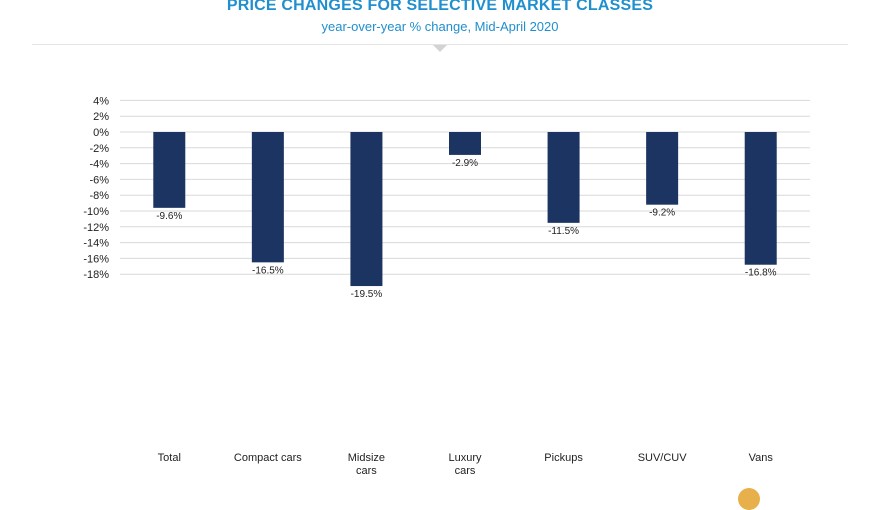 This screenshot has width=880, height=510. What do you see at coordinates (465, 163) in the screenshot?
I see `data-label: -2.9%` at bounding box center [465, 163].